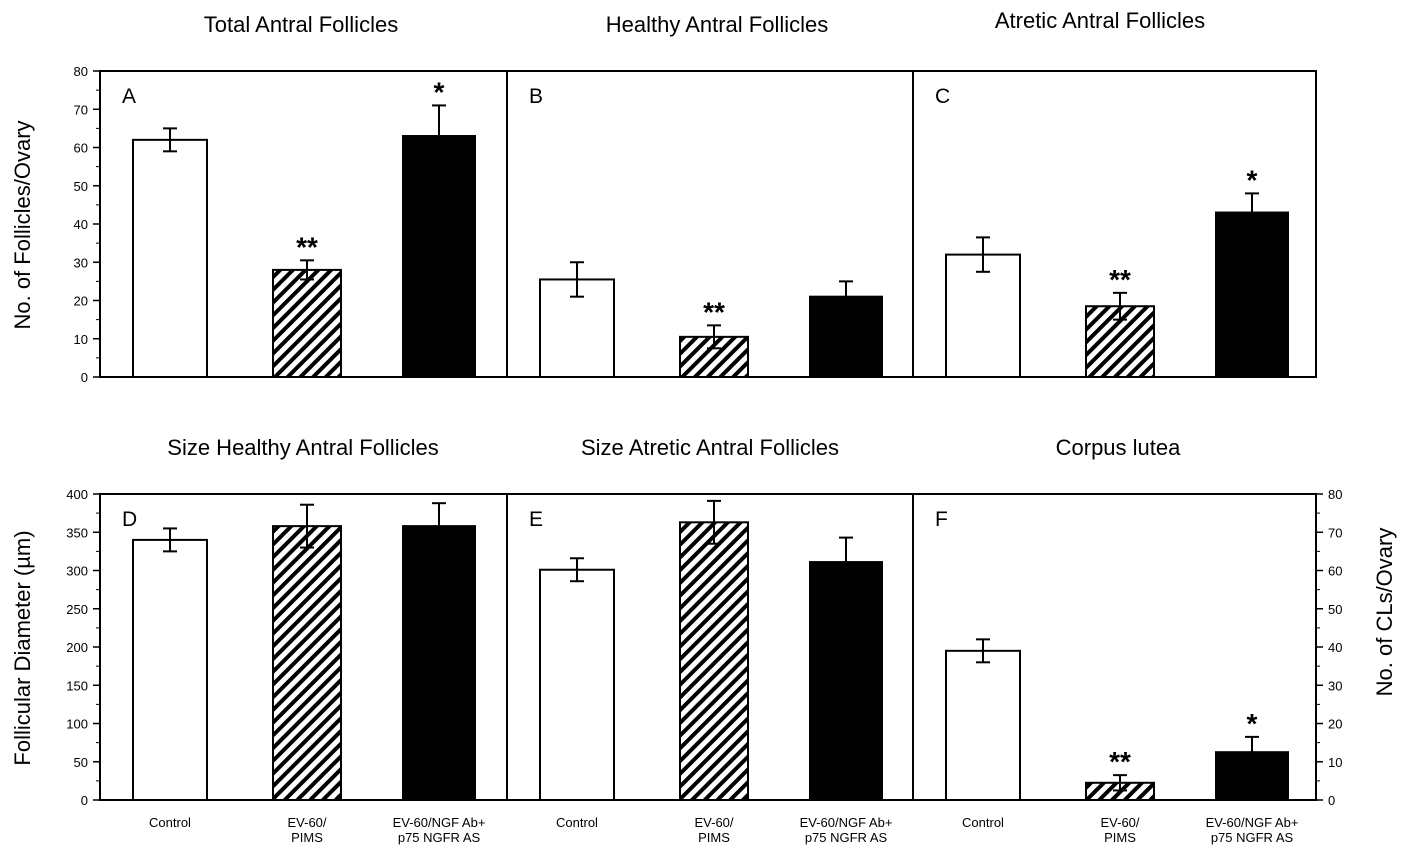  What do you see at coordinates (81, 301) in the screenshot?
I see `y-tick-label-a-2: 20` at bounding box center [81, 301].